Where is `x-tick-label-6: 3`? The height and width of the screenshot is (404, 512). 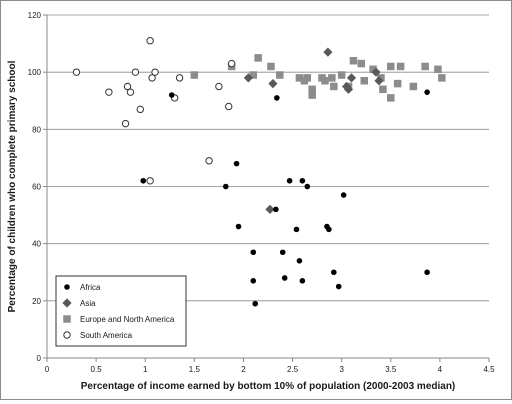
x-tick-label-6: 3 is located at coordinates (341, 369).